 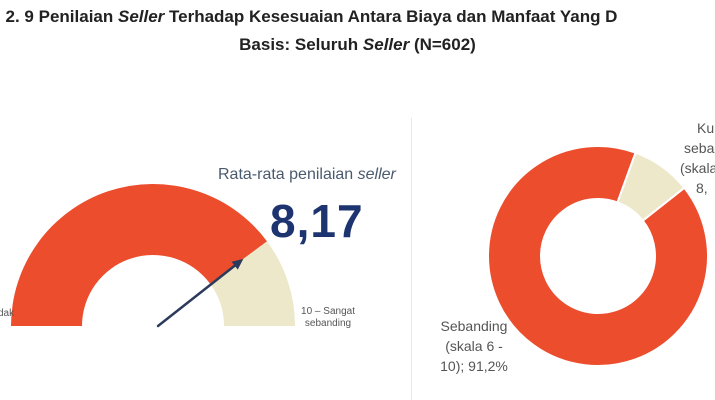 I want to click on gauge-left-label: dak j, so click(x=7, y=319).